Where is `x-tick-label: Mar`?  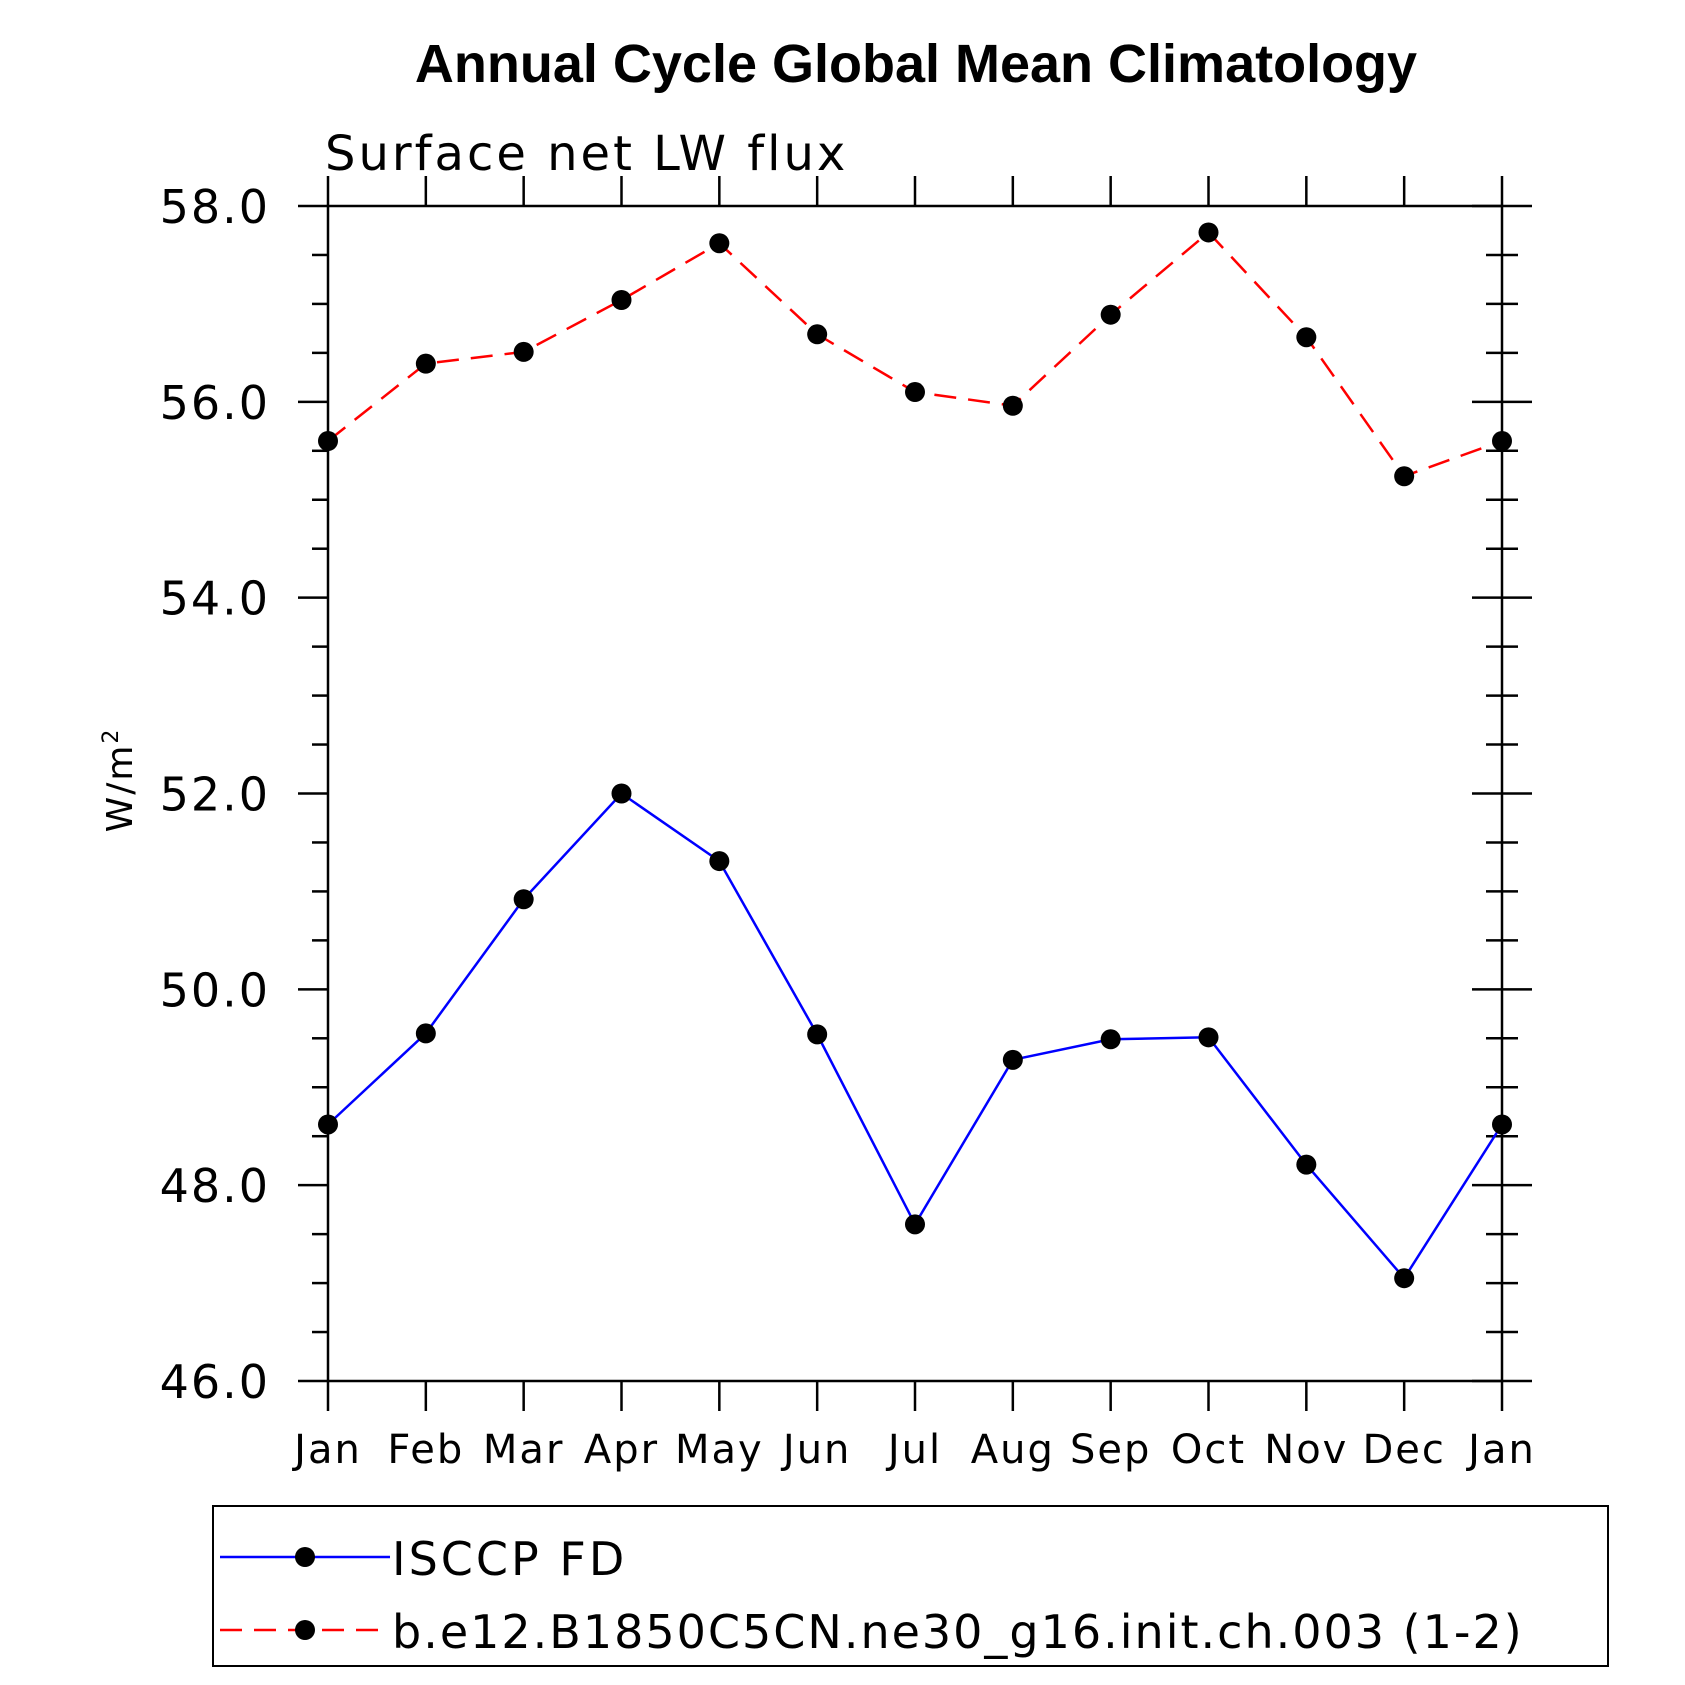 x-tick-label: Mar is located at coordinates (523, 1450).